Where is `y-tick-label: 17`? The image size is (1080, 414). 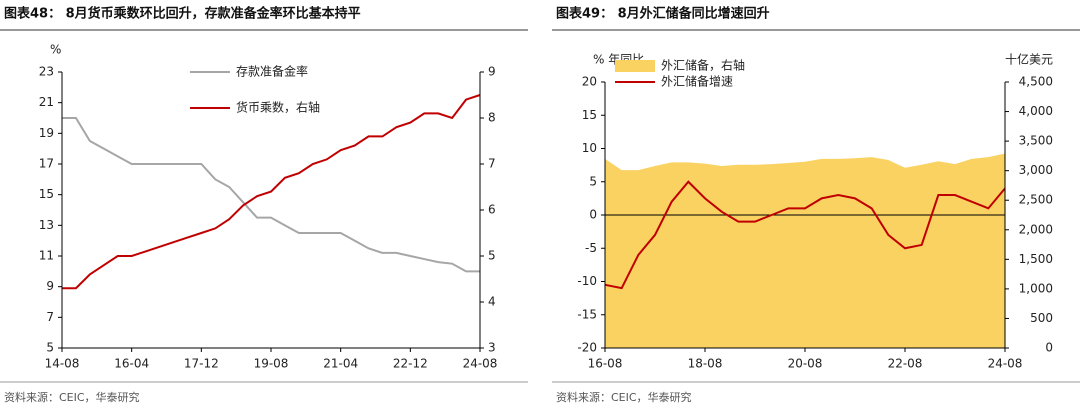 y-tick-label: 17 is located at coordinates (46, 164).